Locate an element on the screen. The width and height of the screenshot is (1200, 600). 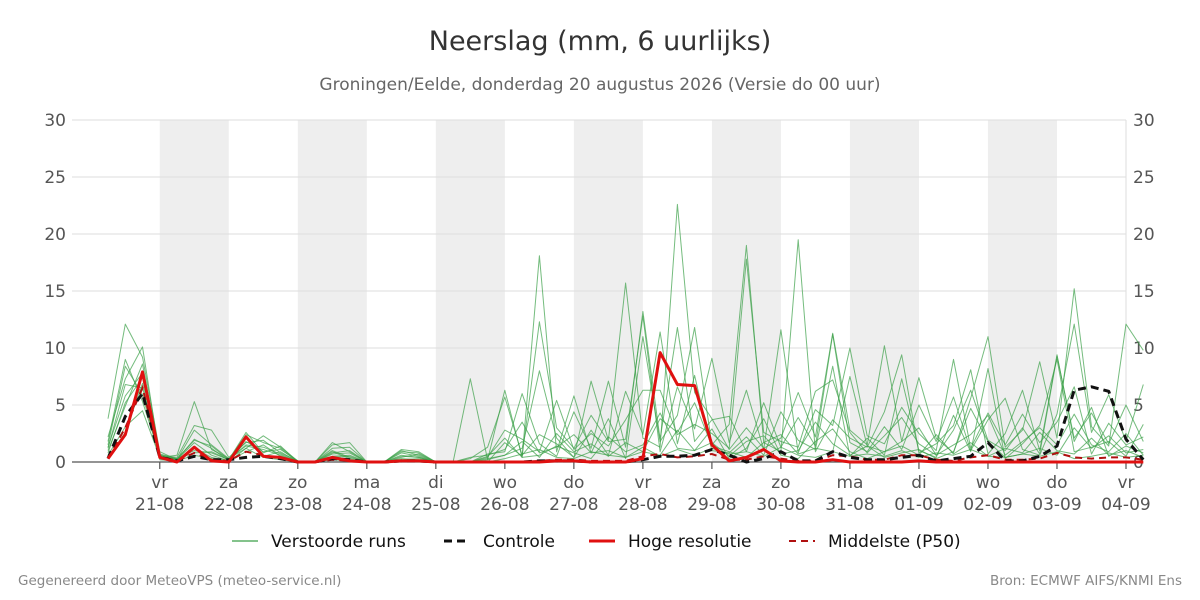
y-tick-right-5: 5 is located at coordinates (1138, 406).